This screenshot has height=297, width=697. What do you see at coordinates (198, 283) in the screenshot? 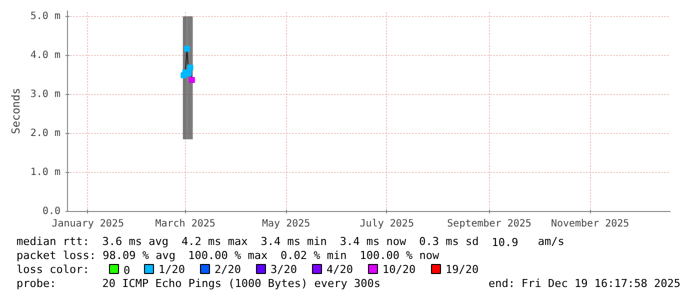
I see `text: probe: 20 ICMP Echo Pings (1000 Bytes) every 300s` at bounding box center [198, 283].